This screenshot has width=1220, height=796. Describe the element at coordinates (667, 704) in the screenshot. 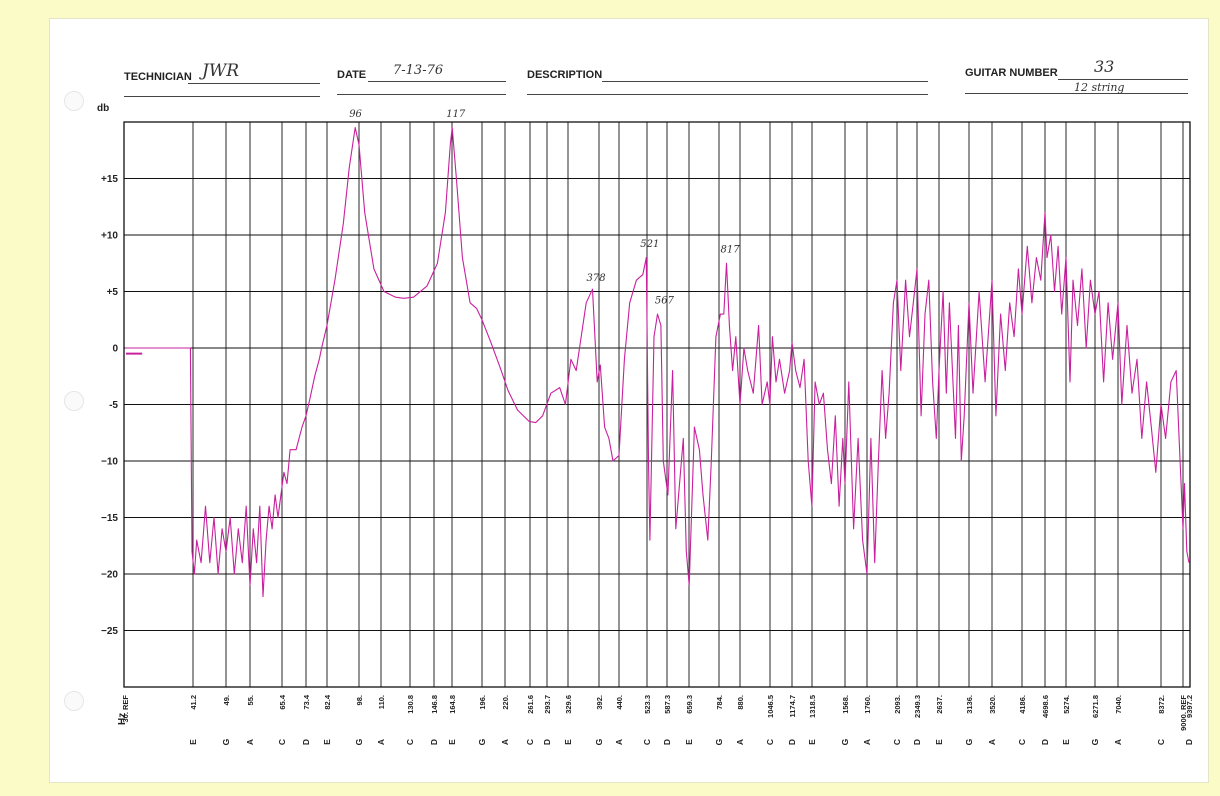

I see `x-tick-freq-label: 587.3` at that location.